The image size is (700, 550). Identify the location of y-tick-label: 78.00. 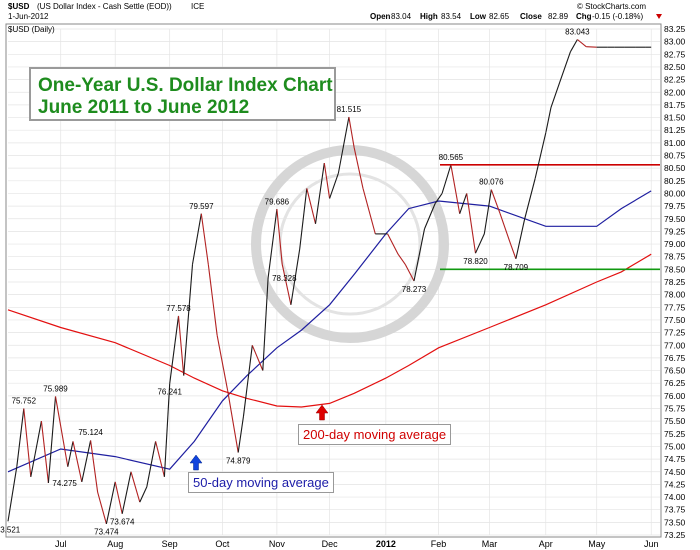
(675, 295).